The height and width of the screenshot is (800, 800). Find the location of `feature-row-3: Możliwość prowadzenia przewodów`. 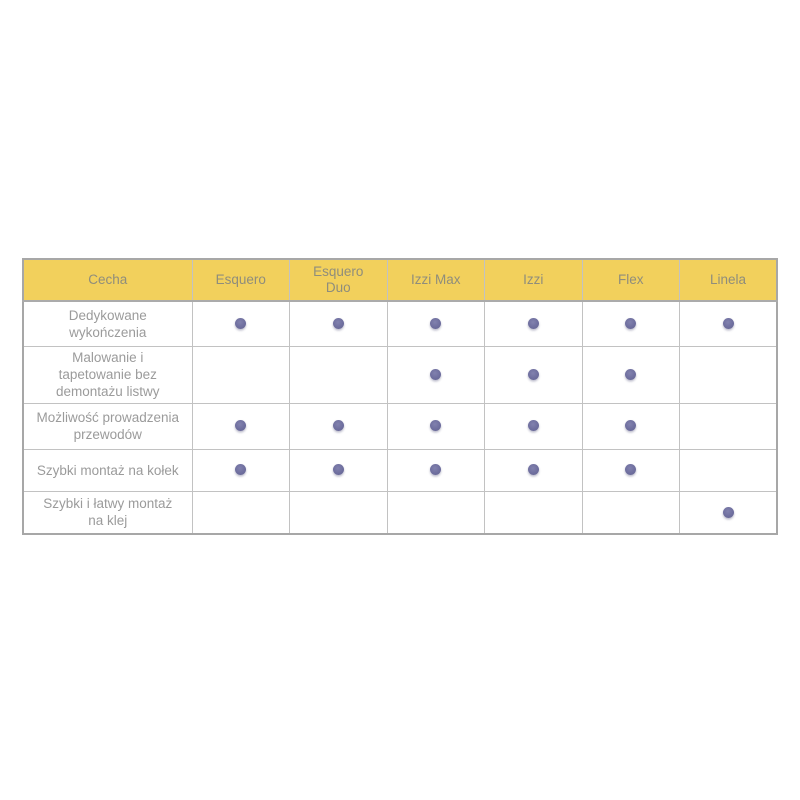

feature-row-3: Możliwość prowadzenia przewodów is located at coordinates (400, 426).